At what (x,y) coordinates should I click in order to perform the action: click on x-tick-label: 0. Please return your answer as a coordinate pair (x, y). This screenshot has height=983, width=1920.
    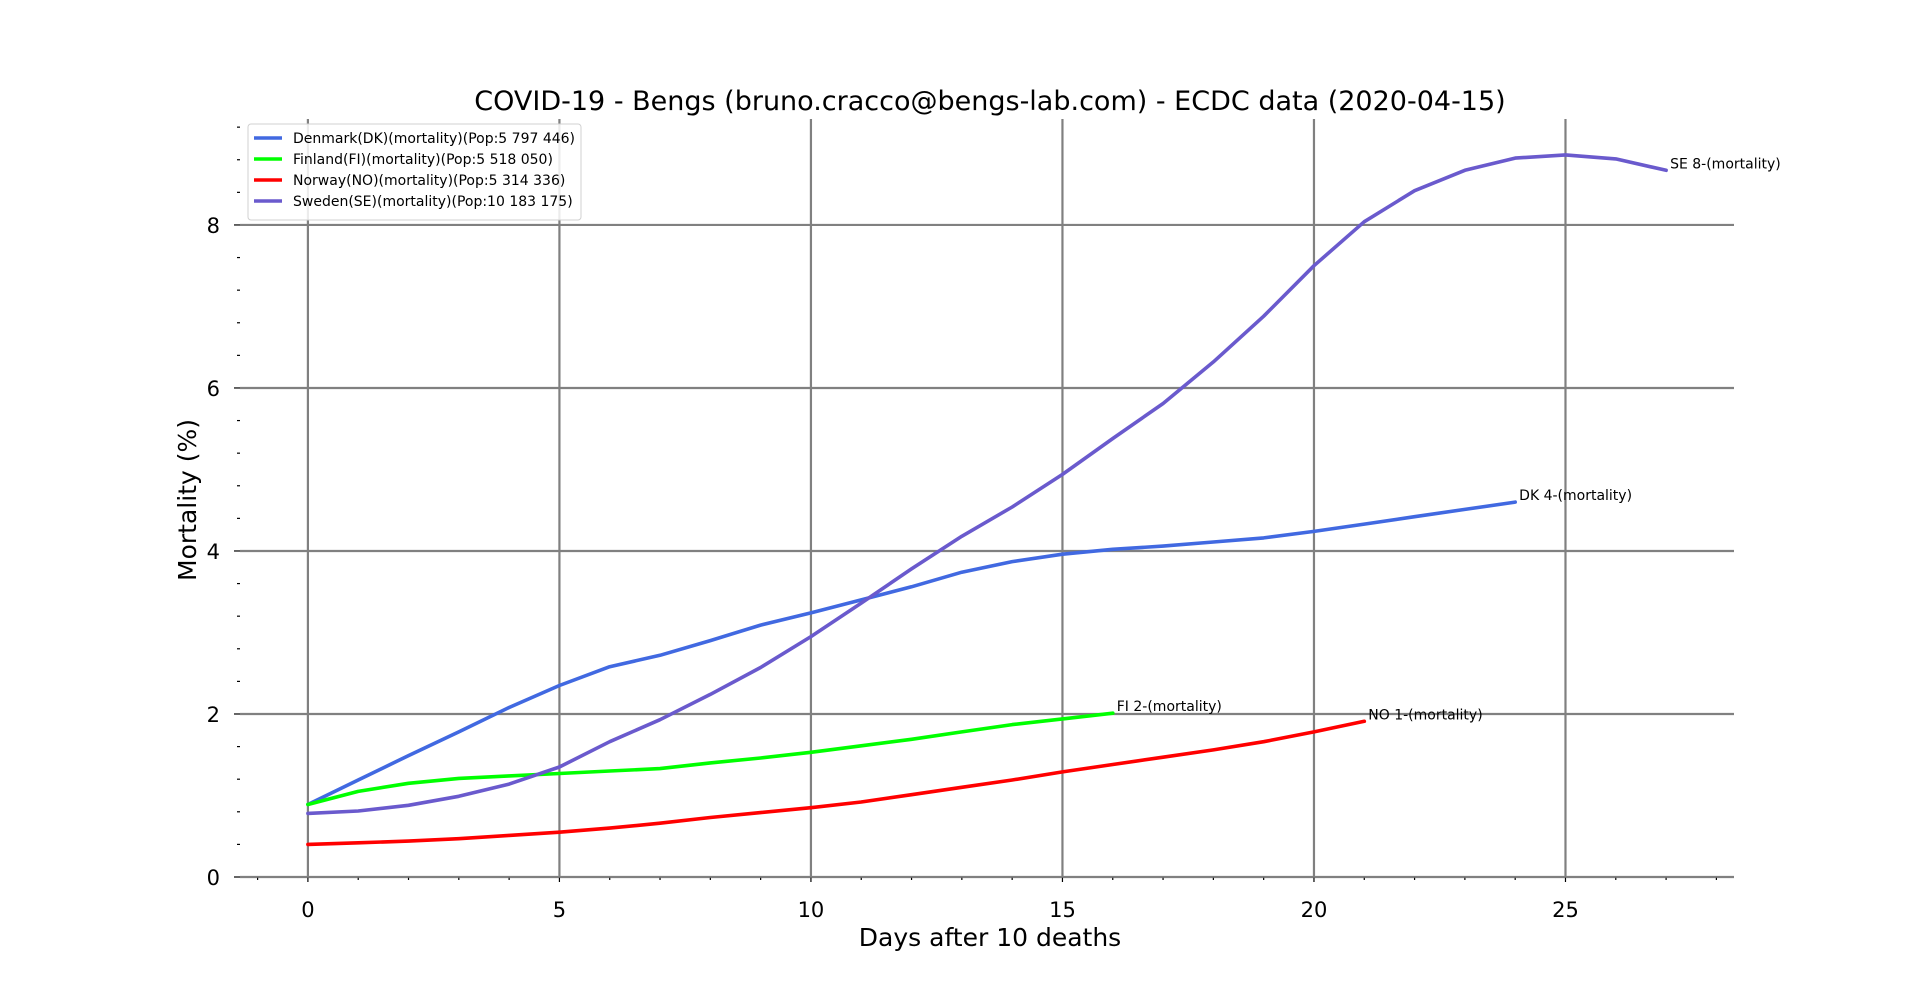
    Looking at the image, I should click on (307, 910).